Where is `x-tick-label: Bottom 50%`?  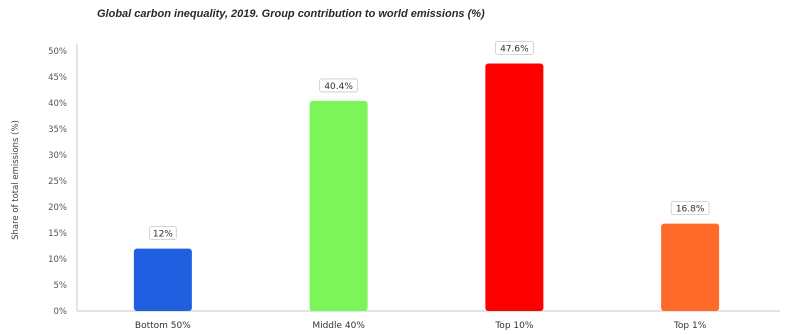
x-tick-label: Bottom 50% is located at coordinates (163, 326).